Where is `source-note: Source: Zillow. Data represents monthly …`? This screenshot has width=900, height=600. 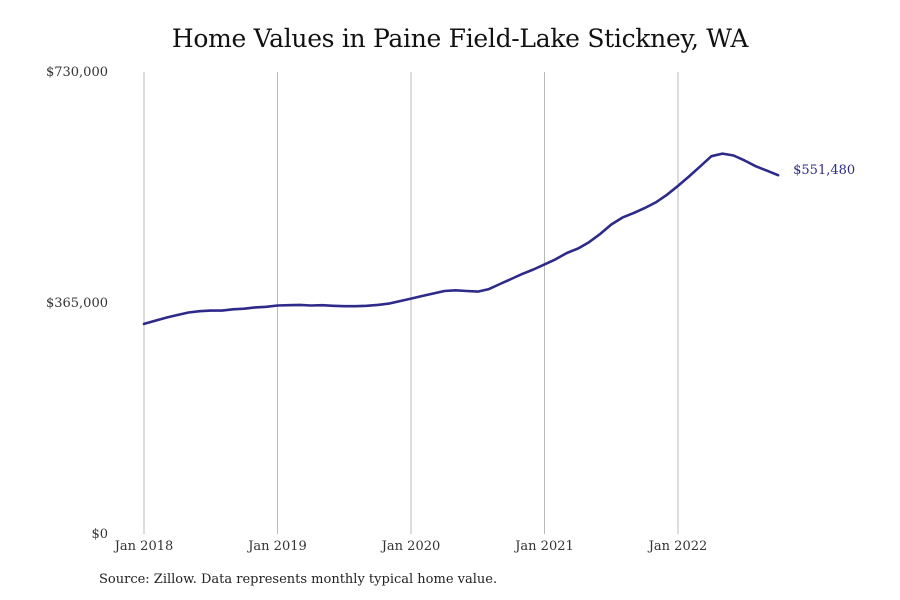 source-note: Source: Zillow. Data represents monthly … is located at coordinates (298, 579).